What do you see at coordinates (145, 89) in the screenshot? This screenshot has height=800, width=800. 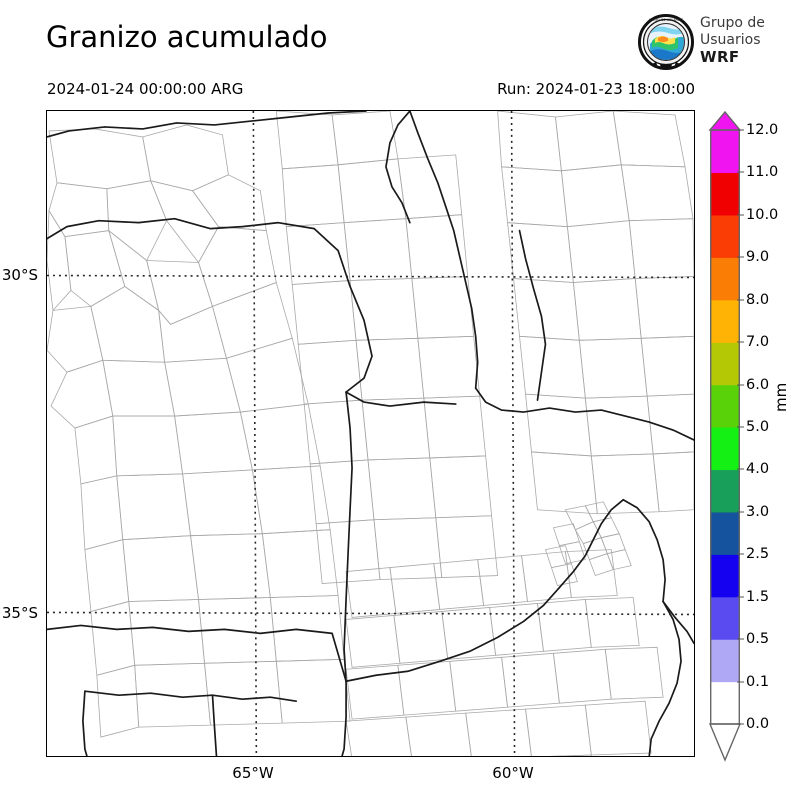 I see `valid-time-label: 2024-01-24 00:00:00 ARG` at bounding box center [145, 89].